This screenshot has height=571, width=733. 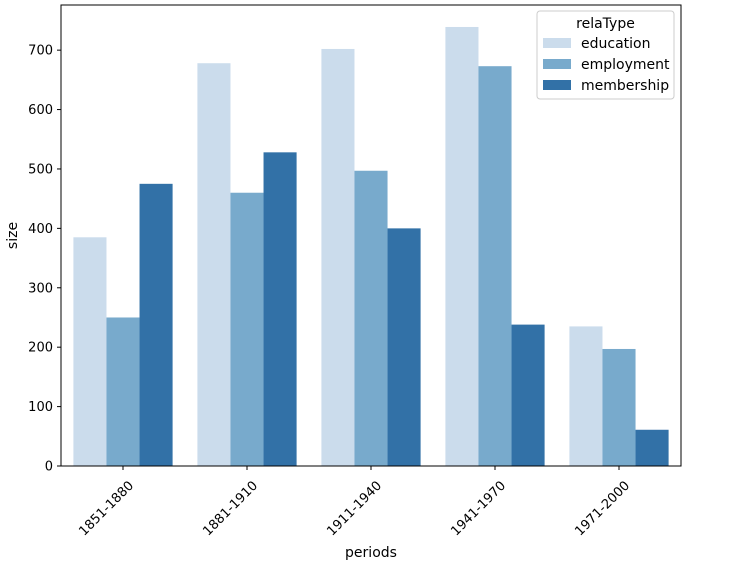 What do you see at coordinates (247, 329) in the screenshot?
I see `bar-employment-1881-1910` at bounding box center [247, 329].